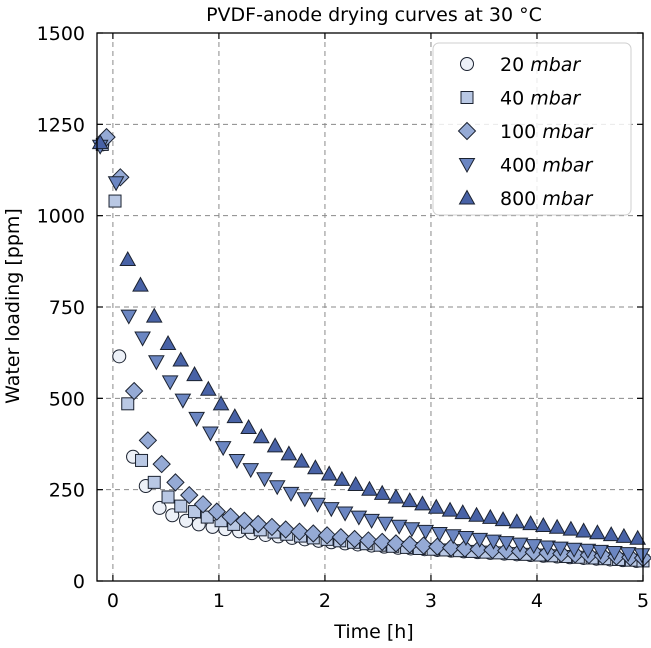  Describe the element at coordinates (643, 601) in the screenshot. I see `x-tick-label: 5` at that location.